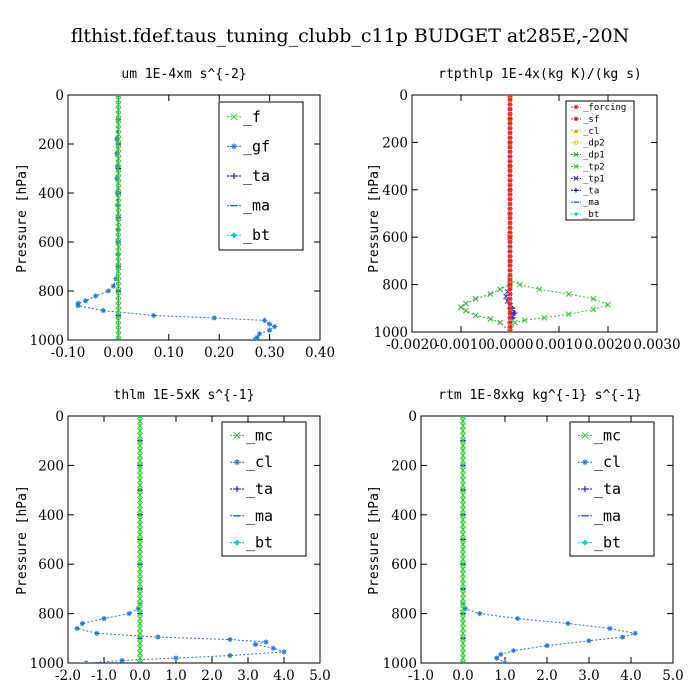 The image size is (700, 700). I want to click on plot-frame, so click(534, 213).